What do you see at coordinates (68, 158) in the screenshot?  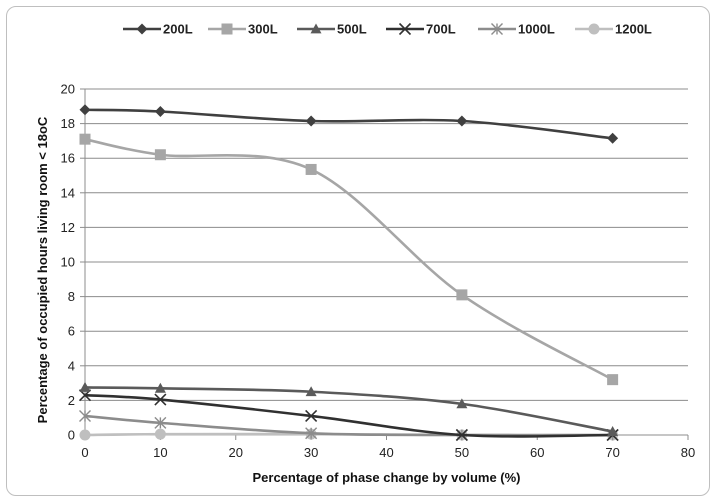 I see `y-tick-label: 16` at bounding box center [68, 158].